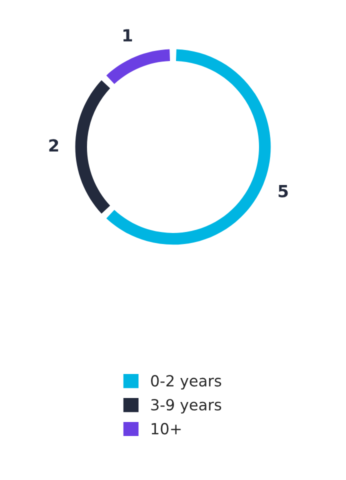  I want to click on data-label: 1, so click(127, 35).